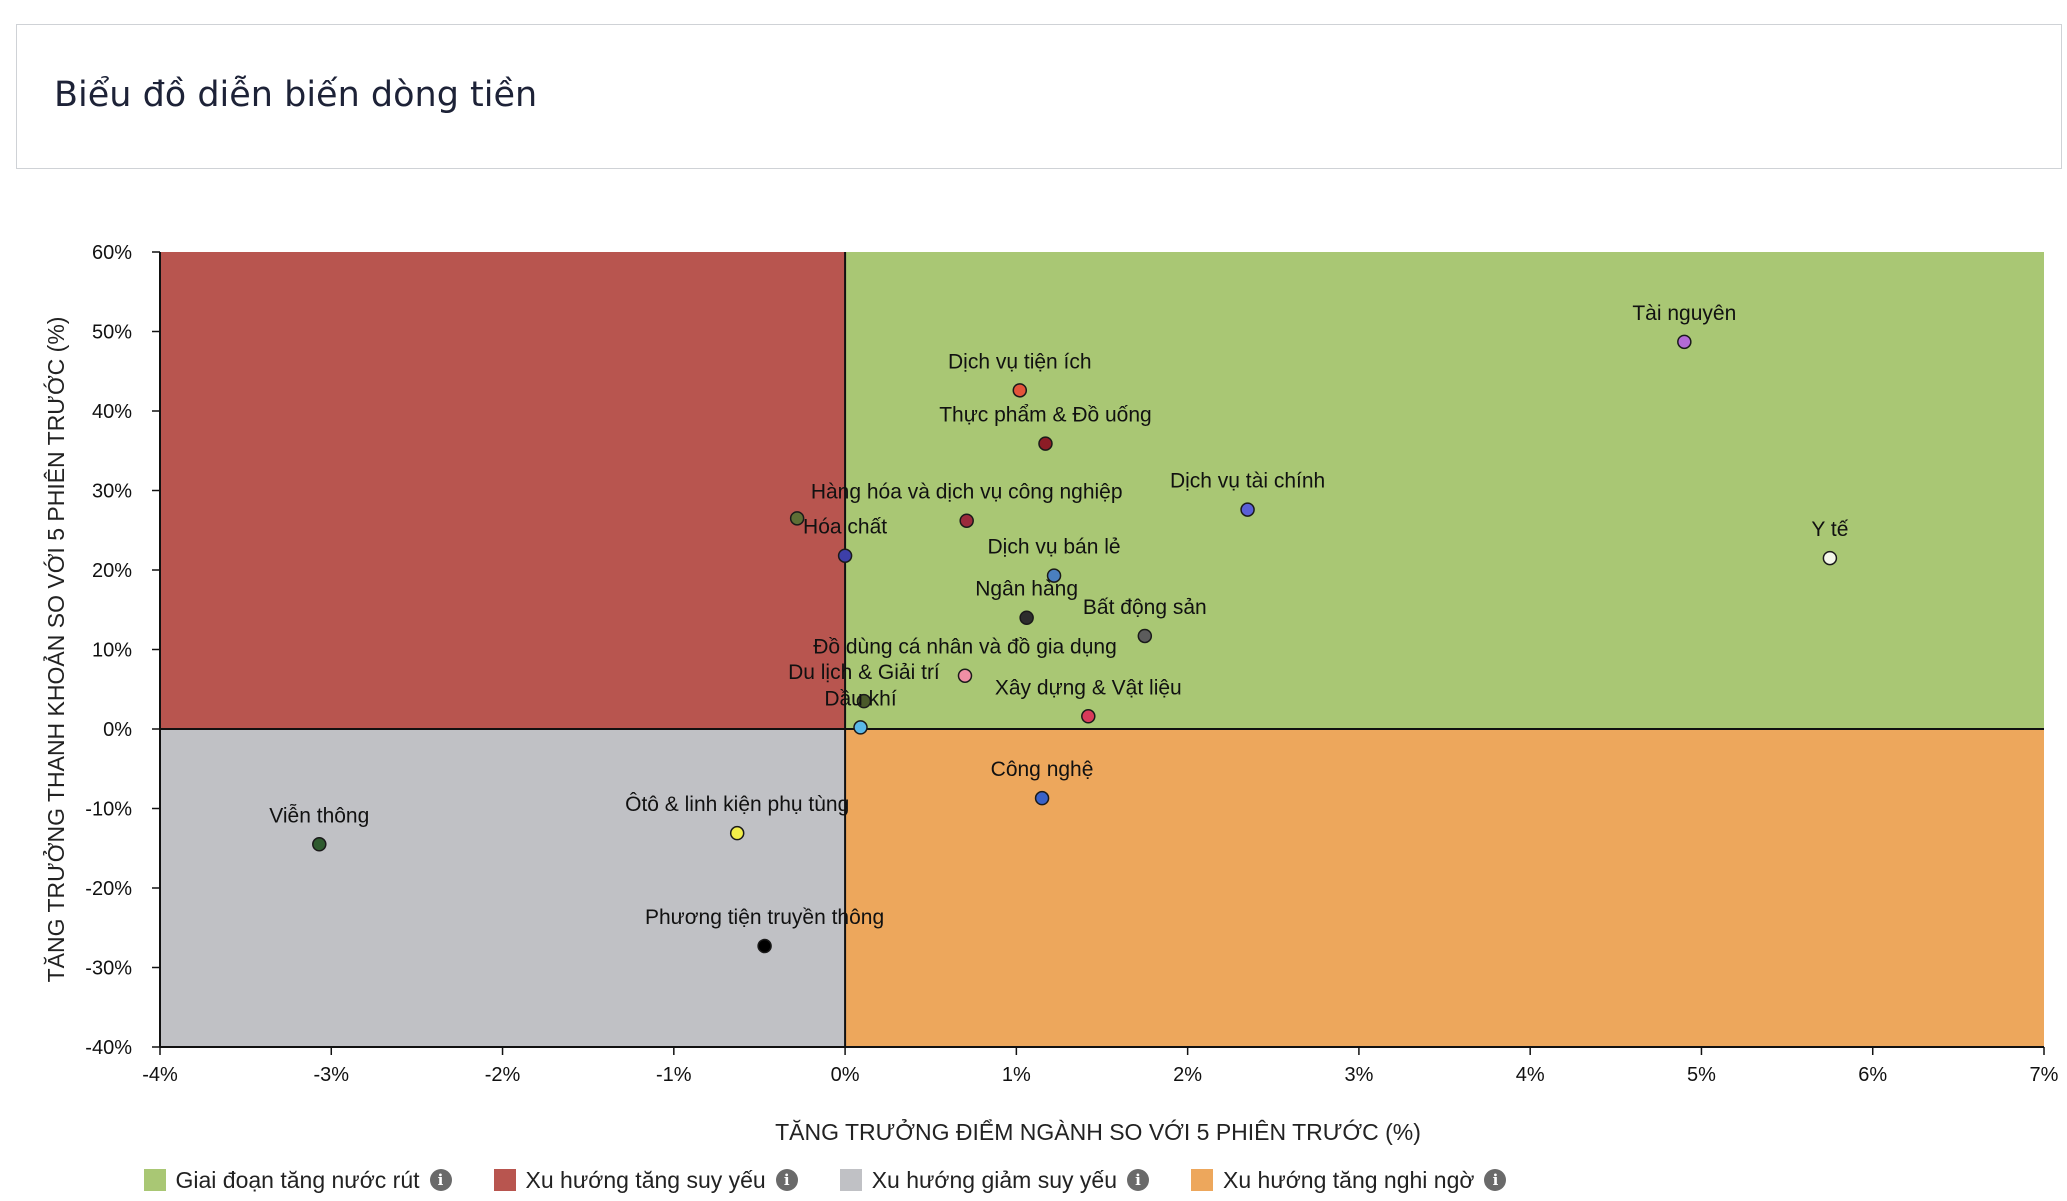 Image resolution: width=2067 pixels, height=1201 pixels. Describe the element at coordinates (1247, 481) in the screenshot. I see `point-label-4: Dịch vụ tài chính` at that location.